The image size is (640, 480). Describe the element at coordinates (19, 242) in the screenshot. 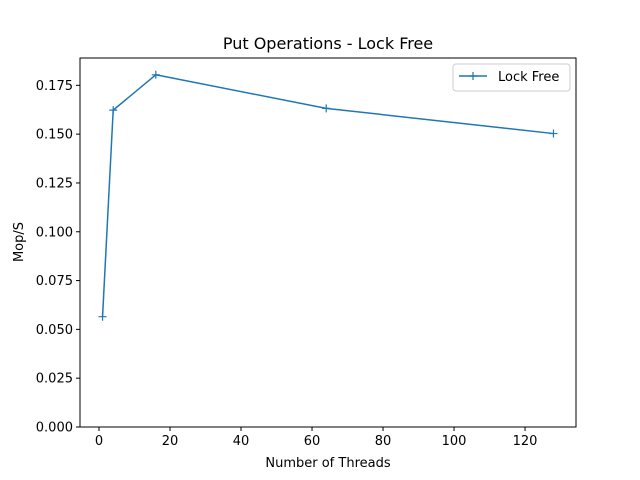

I see `y-axis-label: Mop/S` at that location.